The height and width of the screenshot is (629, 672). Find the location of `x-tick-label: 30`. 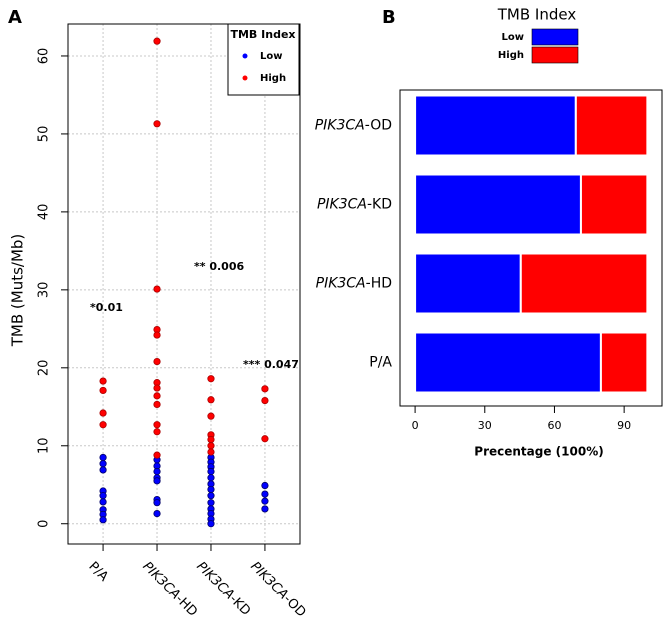

x-tick-label: 30 is located at coordinates (485, 425).